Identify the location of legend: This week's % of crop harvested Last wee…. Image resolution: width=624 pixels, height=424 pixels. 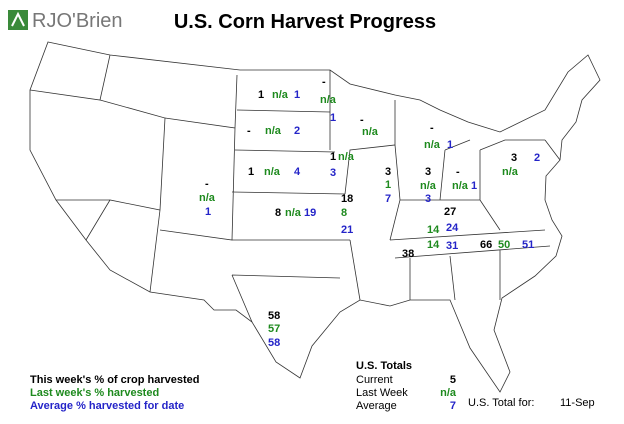
(115, 393).